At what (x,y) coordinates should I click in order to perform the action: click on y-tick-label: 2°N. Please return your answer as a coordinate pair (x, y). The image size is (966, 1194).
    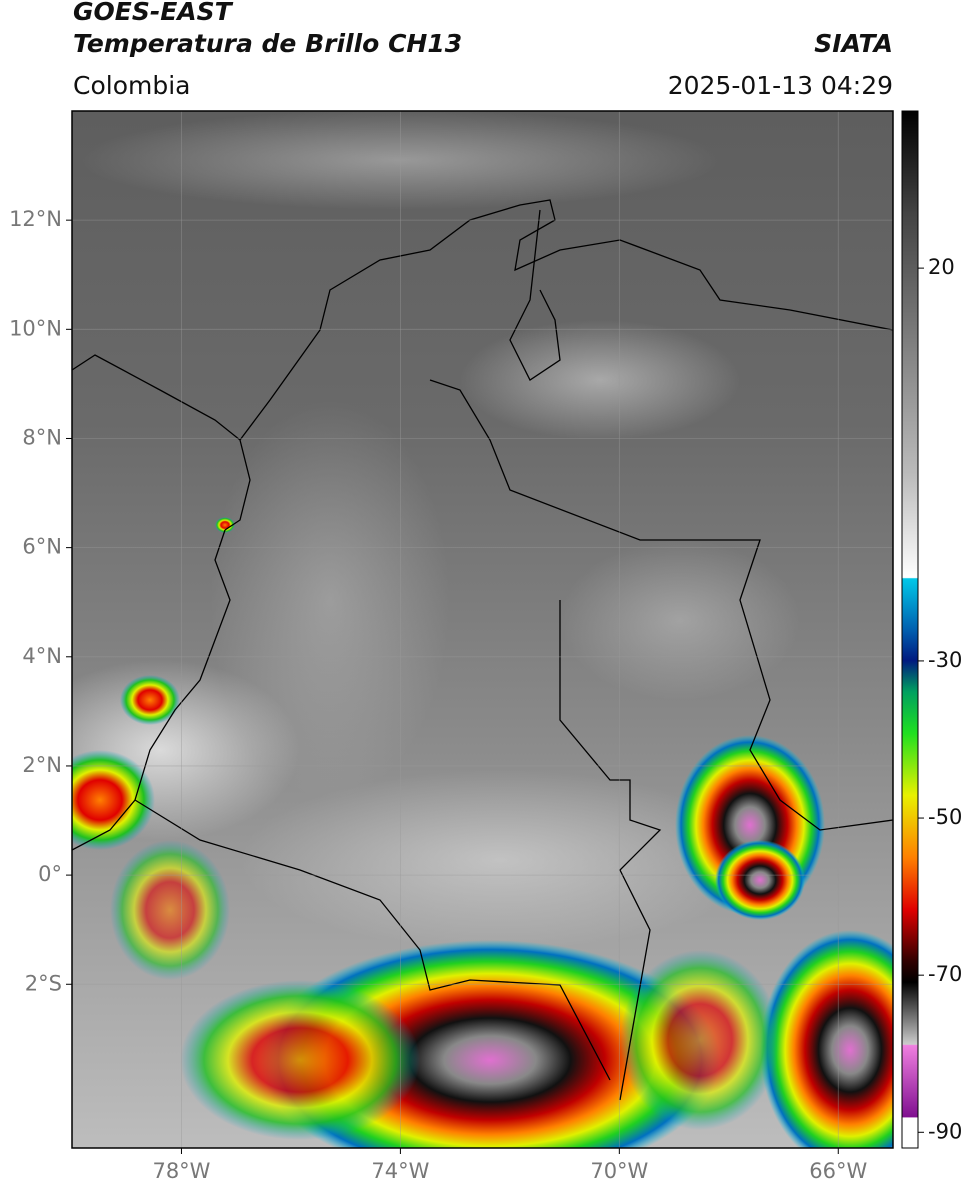
    Looking at the image, I should click on (42, 765).